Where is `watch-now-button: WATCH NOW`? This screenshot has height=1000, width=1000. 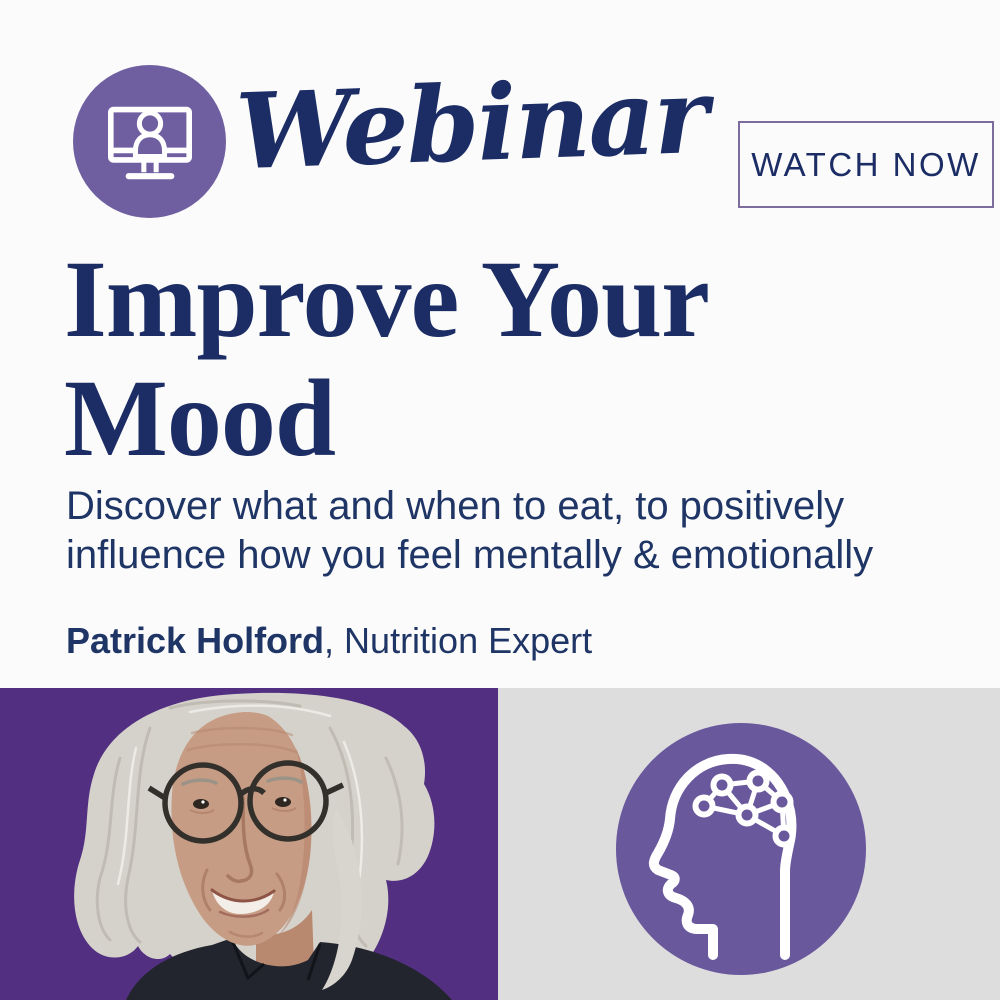 watch-now-button: WATCH NOW is located at coordinates (866, 164).